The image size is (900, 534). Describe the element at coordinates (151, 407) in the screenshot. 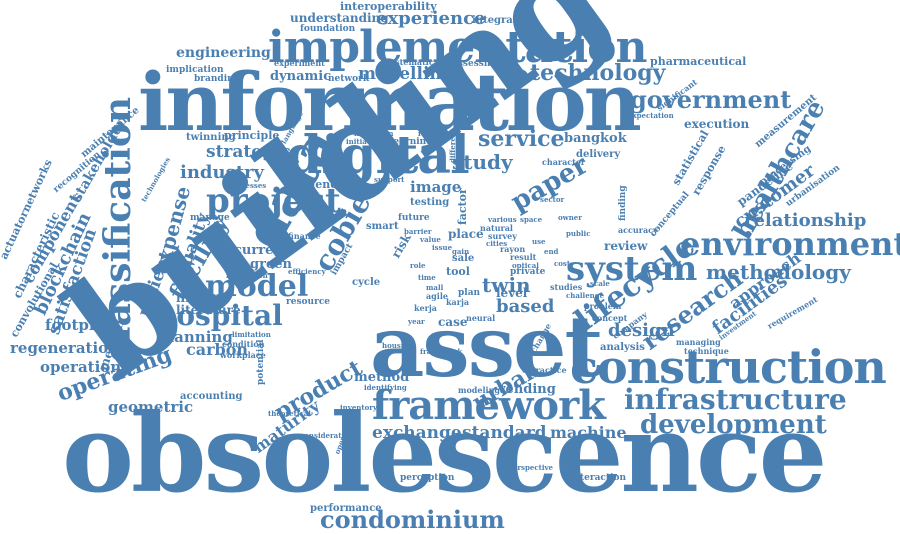

I see `word-geometric: geometric` at that location.